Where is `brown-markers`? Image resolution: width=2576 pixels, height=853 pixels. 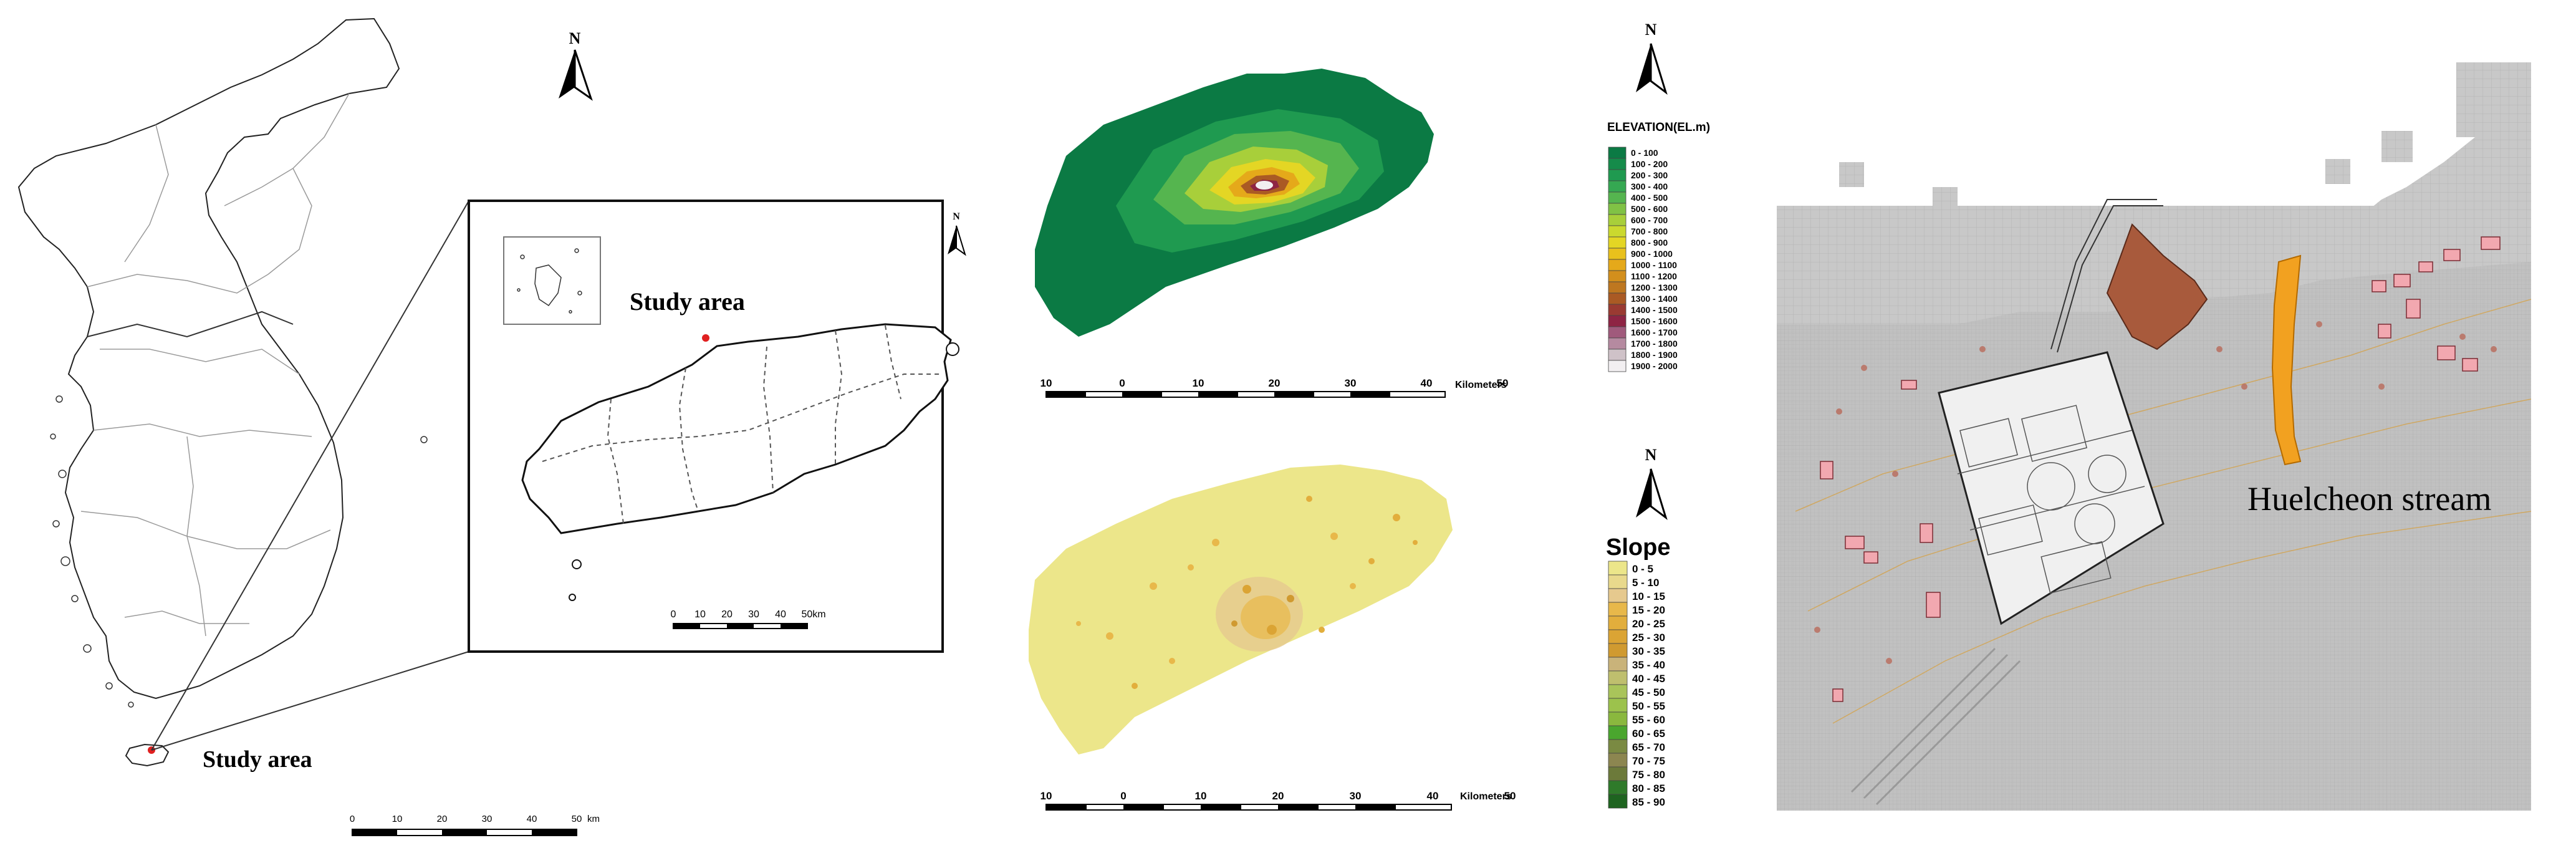
brown-markers is located at coordinates (2155, 492).